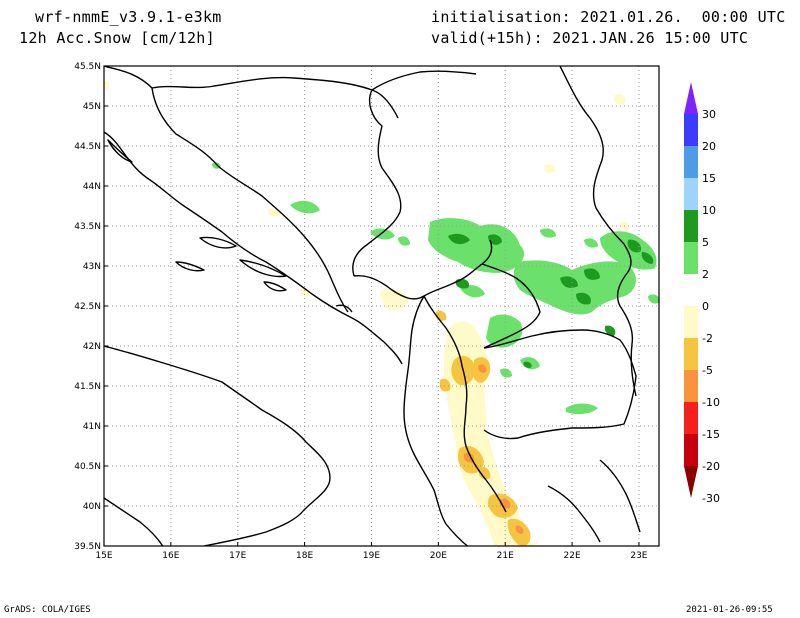 The height and width of the screenshot is (618, 800). Describe the element at coordinates (608, 17) in the screenshot. I see `init-time: initialisation: 2021.01.26. 00:00 UTC` at that location.